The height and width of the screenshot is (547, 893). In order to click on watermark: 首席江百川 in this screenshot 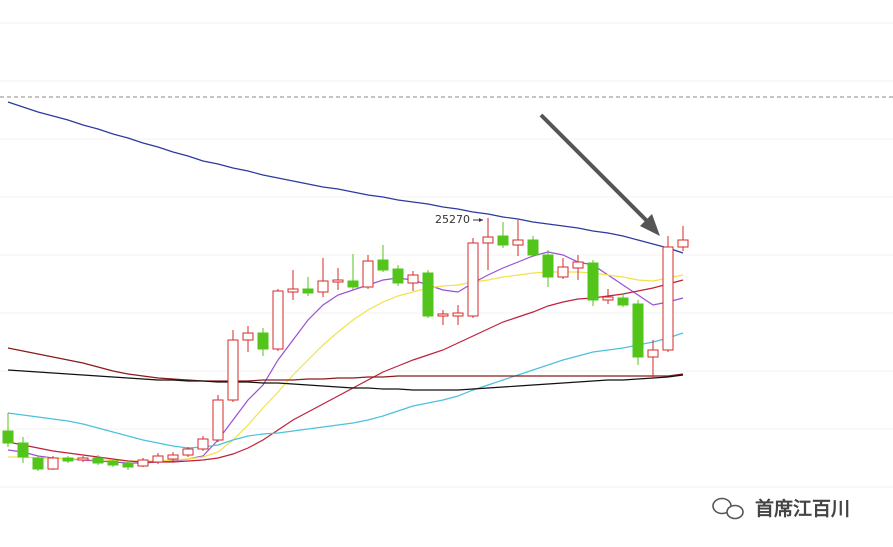, I will do `click(802, 508)`.